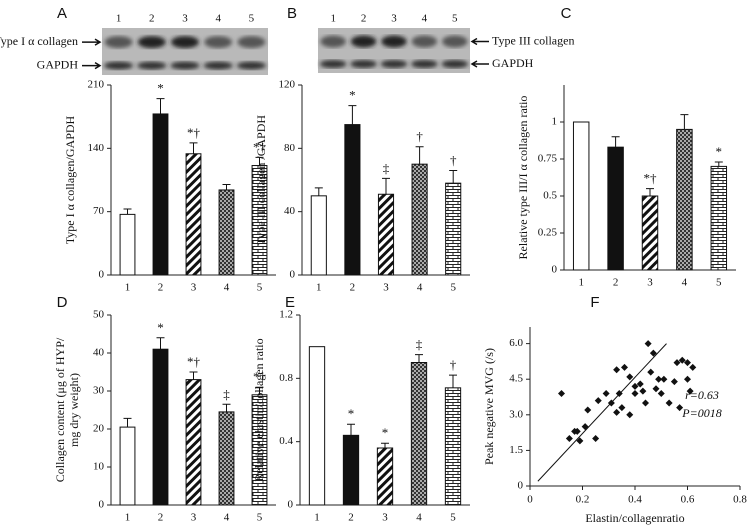 The height and width of the screenshot is (529, 751). I want to click on panel-letter: E, so click(290, 302).